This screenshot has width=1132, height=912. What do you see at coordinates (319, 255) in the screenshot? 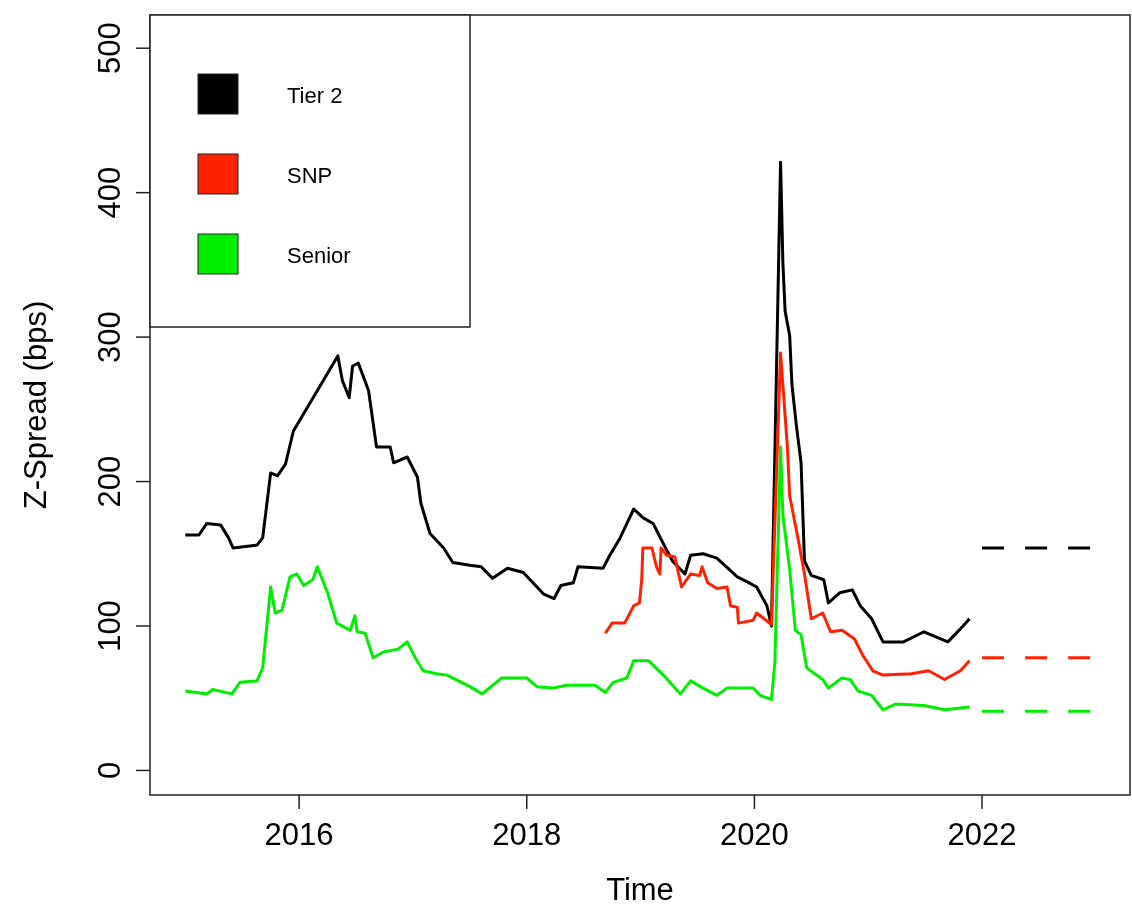
I see `legend-label: Senior` at bounding box center [319, 255].